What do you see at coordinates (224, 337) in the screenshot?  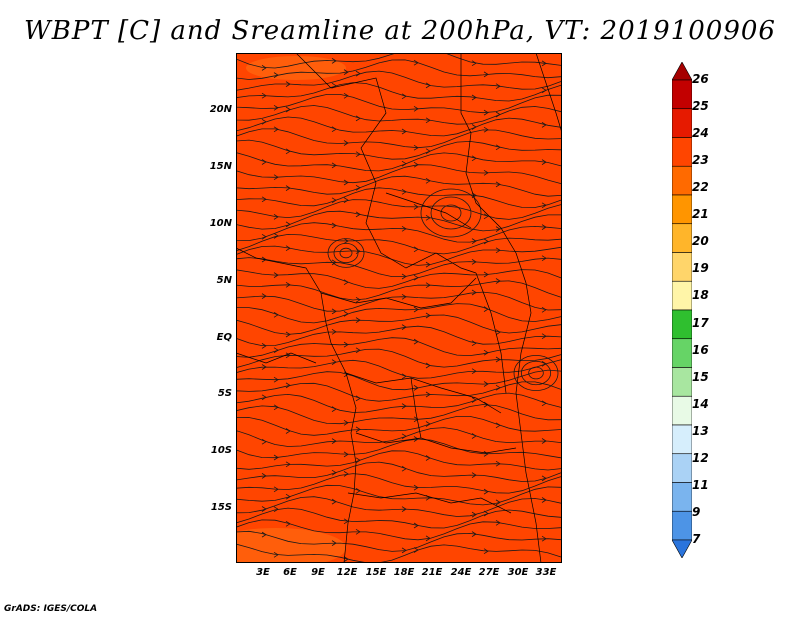 I see `lat-label: EQ` at bounding box center [224, 337].